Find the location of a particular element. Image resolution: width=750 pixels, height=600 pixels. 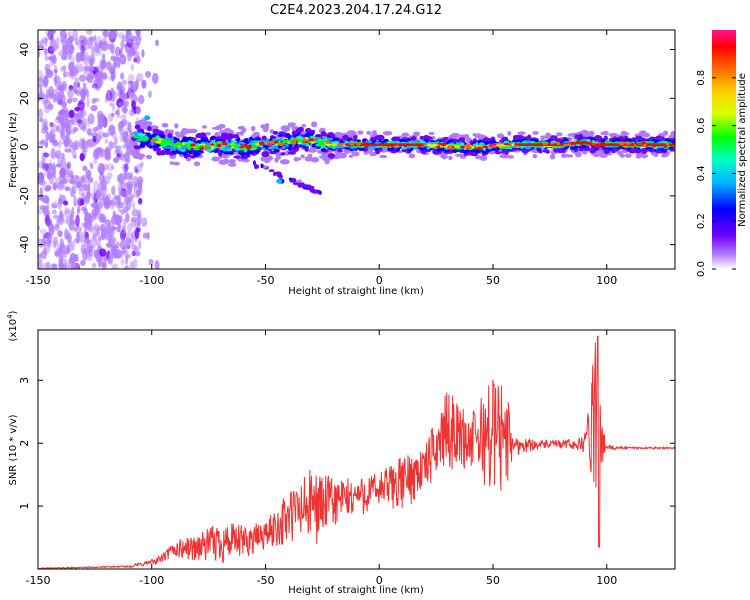

y-tick-label: 1 is located at coordinates (24, 506).